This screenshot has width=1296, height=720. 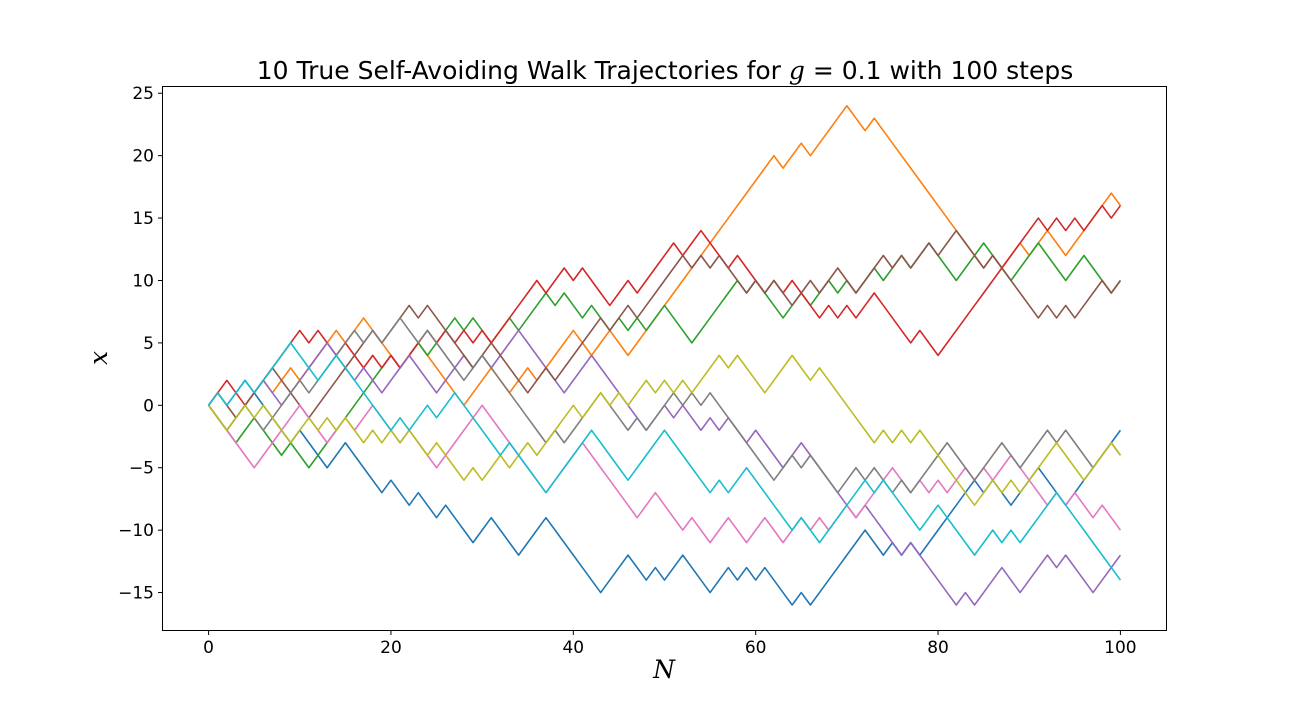 I want to click on chart-title-suffix: = 0.1 with 100 steps, so click(x=939, y=70).